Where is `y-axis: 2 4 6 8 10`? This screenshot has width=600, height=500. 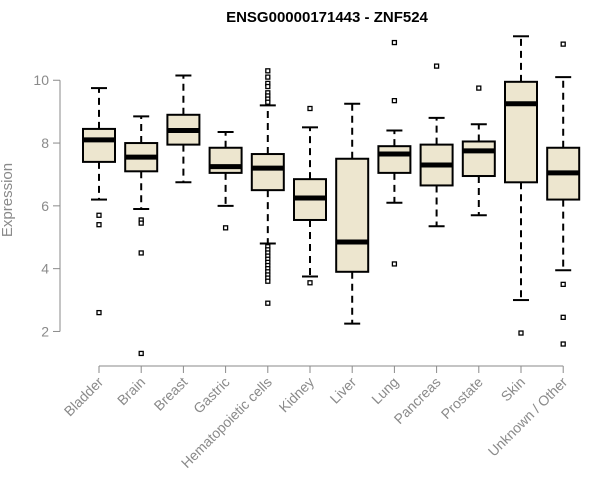
y-axis: 2 4 6 8 10 is located at coordinates (47, 205).